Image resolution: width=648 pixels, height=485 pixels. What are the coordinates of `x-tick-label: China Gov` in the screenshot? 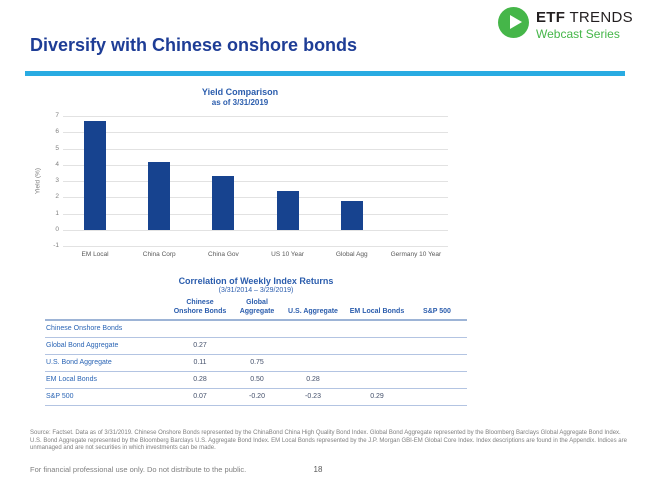 It's located at (223, 254).